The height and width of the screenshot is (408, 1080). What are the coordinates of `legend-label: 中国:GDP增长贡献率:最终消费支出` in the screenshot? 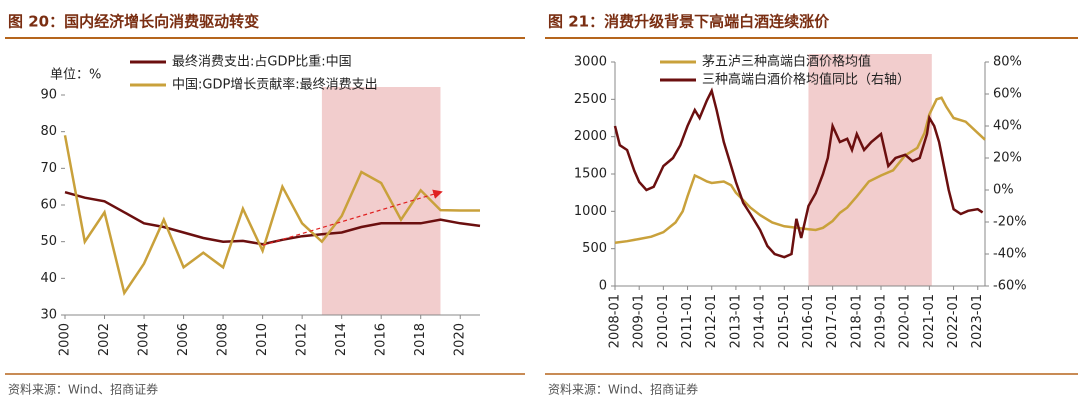 It's located at (275, 85).